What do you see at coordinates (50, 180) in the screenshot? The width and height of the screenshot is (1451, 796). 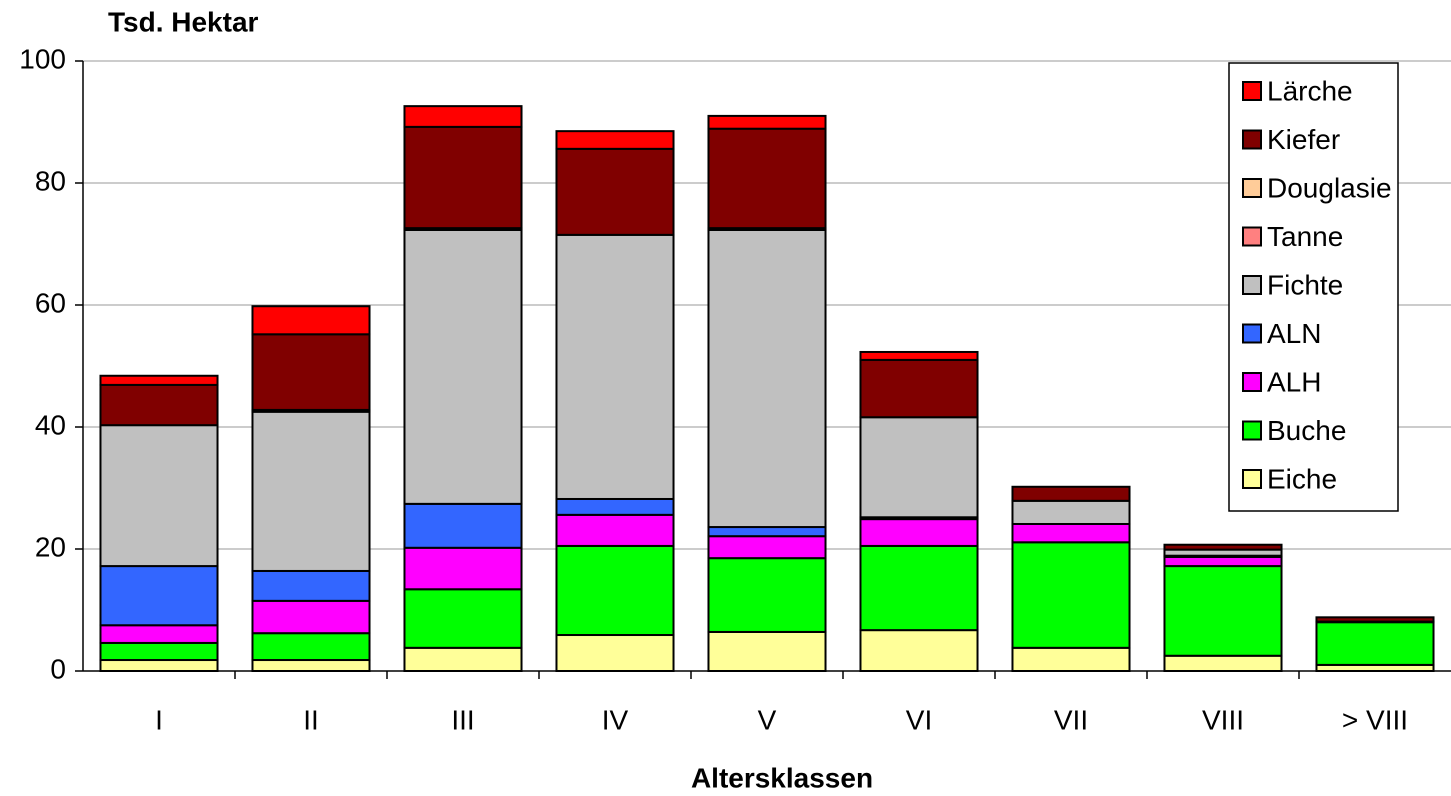 I see `y-tick-label: 80` at bounding box center [50, 180].